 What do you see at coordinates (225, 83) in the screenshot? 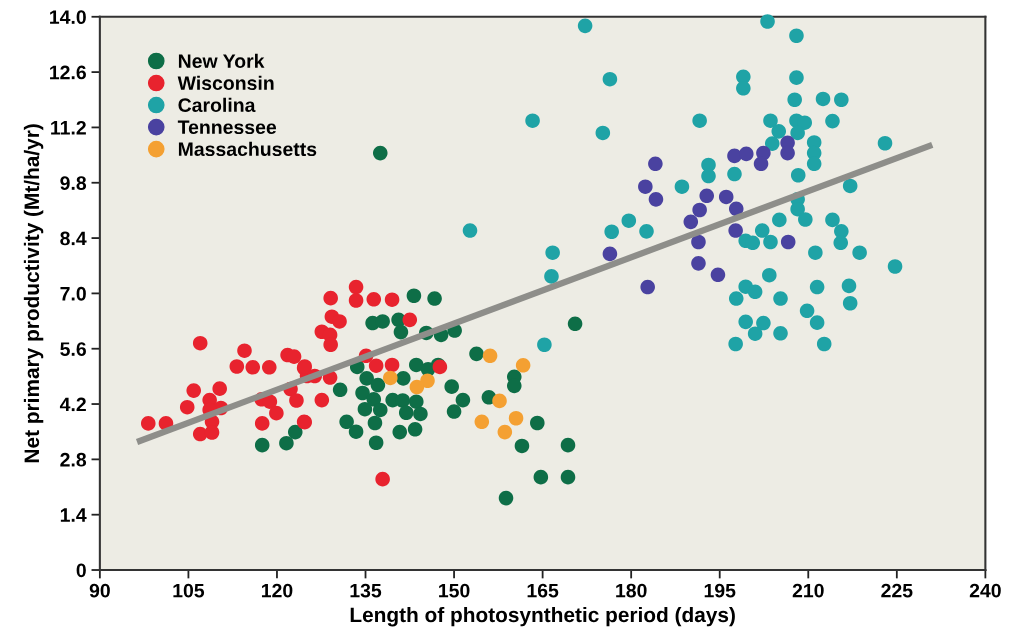
I see `legend-label: Wisconsin` at bounding box center [225, 83].